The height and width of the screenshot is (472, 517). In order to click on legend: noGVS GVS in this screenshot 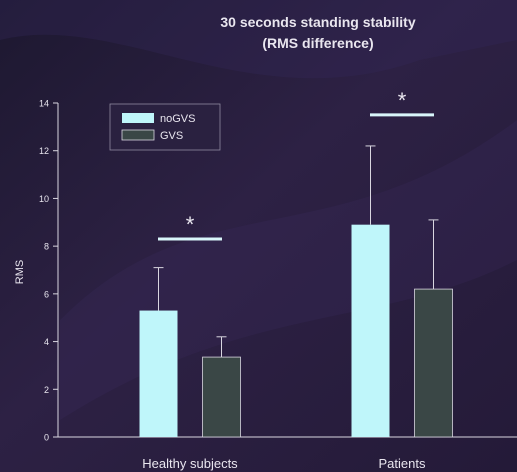, I will do `click(165, 127)`.